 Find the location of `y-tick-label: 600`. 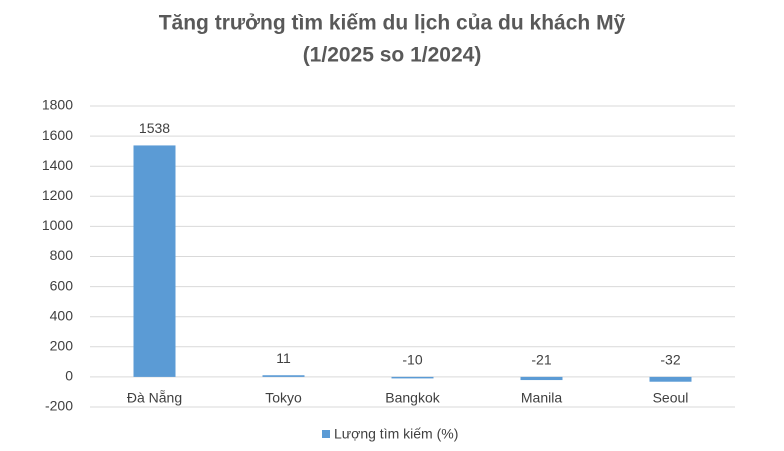

y-tick-label: 600 is located at coordinates (62, 285).